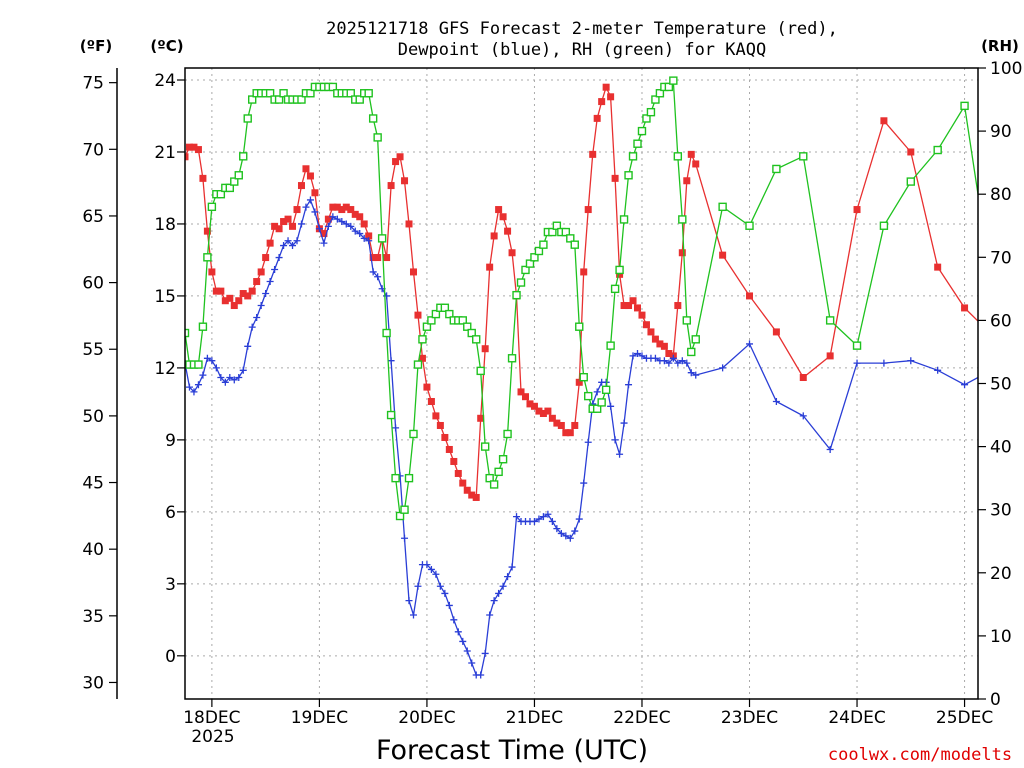  What do you see at coordinates (1001, 511) in the screenshot?
I see `rh-tick-label: 30` at bounding box center [1001, 511].